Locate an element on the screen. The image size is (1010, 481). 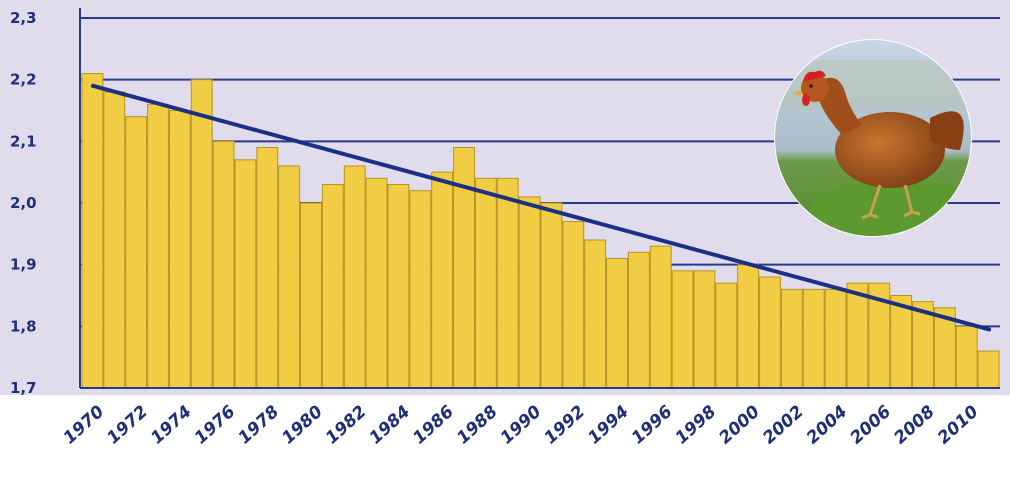
y-tick-label: 1,8 is located at coordinates (23, 326).